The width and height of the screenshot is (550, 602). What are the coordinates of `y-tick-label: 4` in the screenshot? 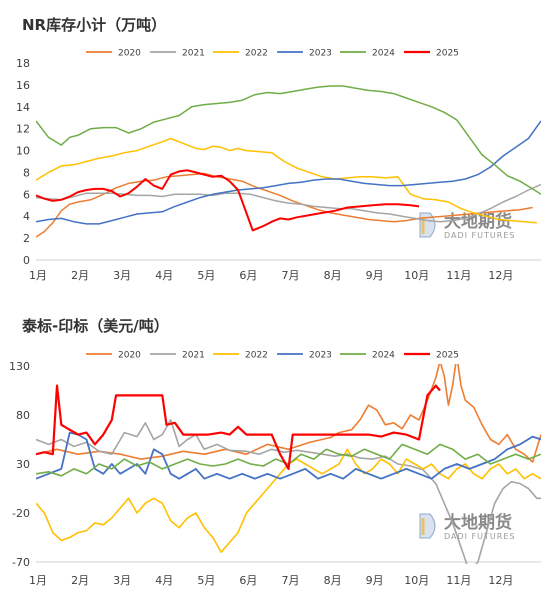 It's located at (26, 216).